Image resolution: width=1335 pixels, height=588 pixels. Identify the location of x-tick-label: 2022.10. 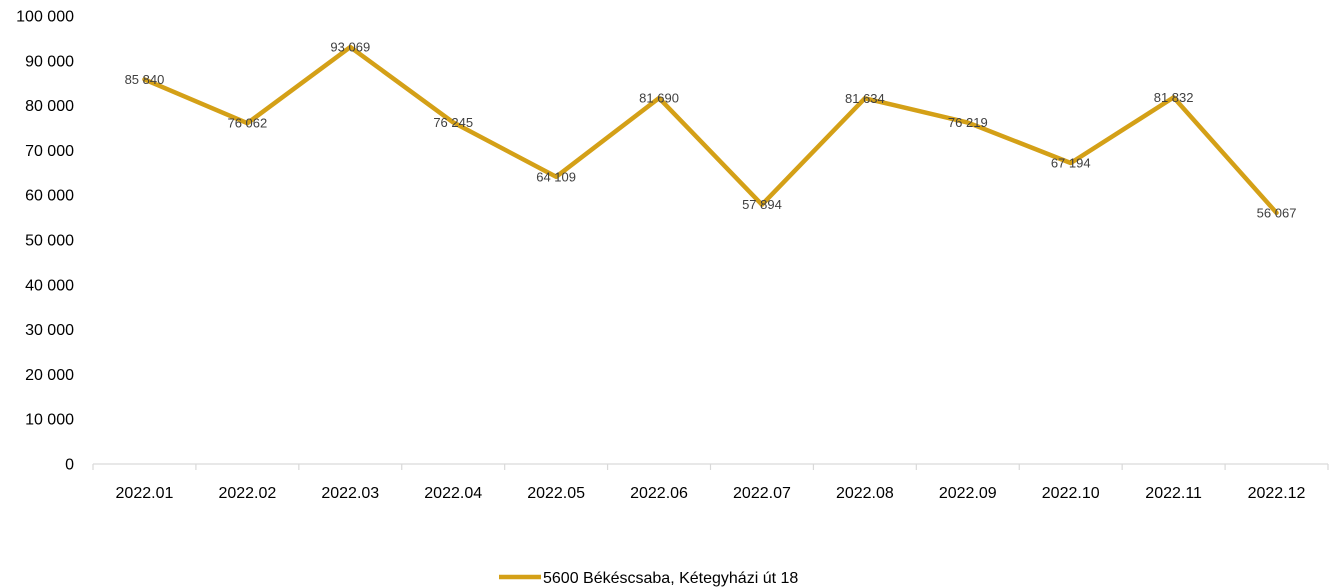
(1071, 493).